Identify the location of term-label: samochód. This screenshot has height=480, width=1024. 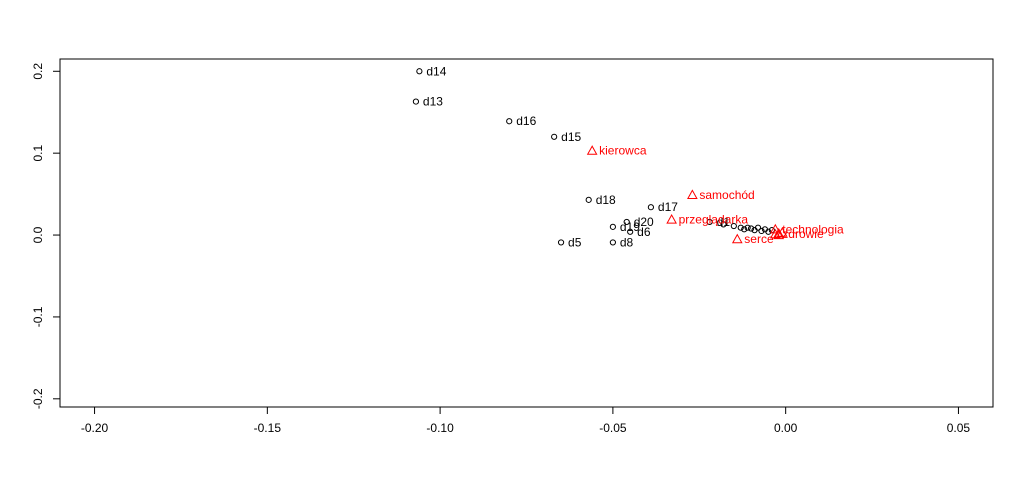
(726, 195).